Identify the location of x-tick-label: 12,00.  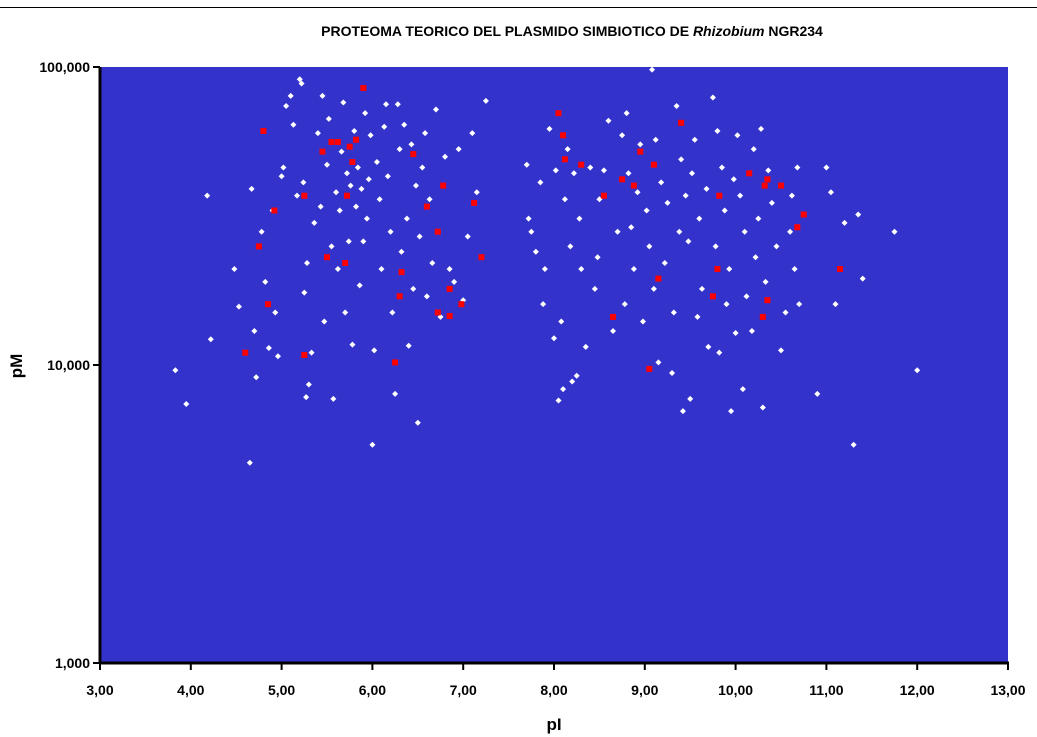
(917, 690).